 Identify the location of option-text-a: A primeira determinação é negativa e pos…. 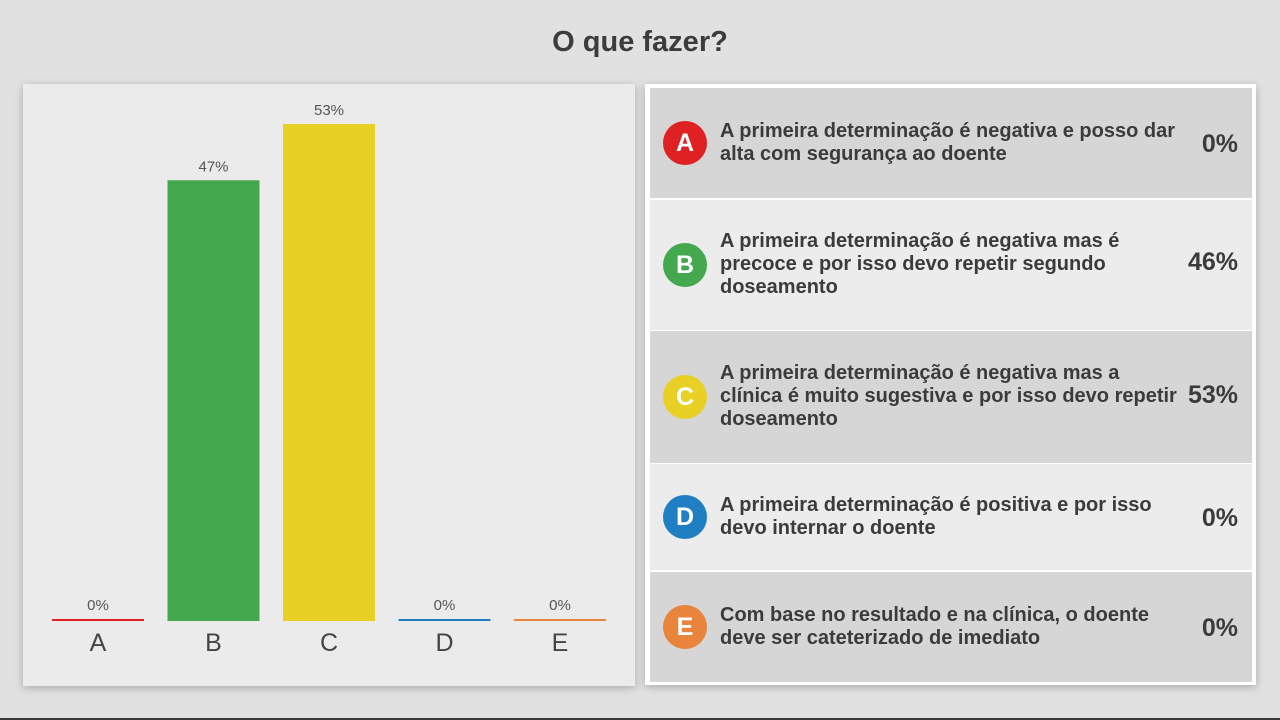
(947, 142).